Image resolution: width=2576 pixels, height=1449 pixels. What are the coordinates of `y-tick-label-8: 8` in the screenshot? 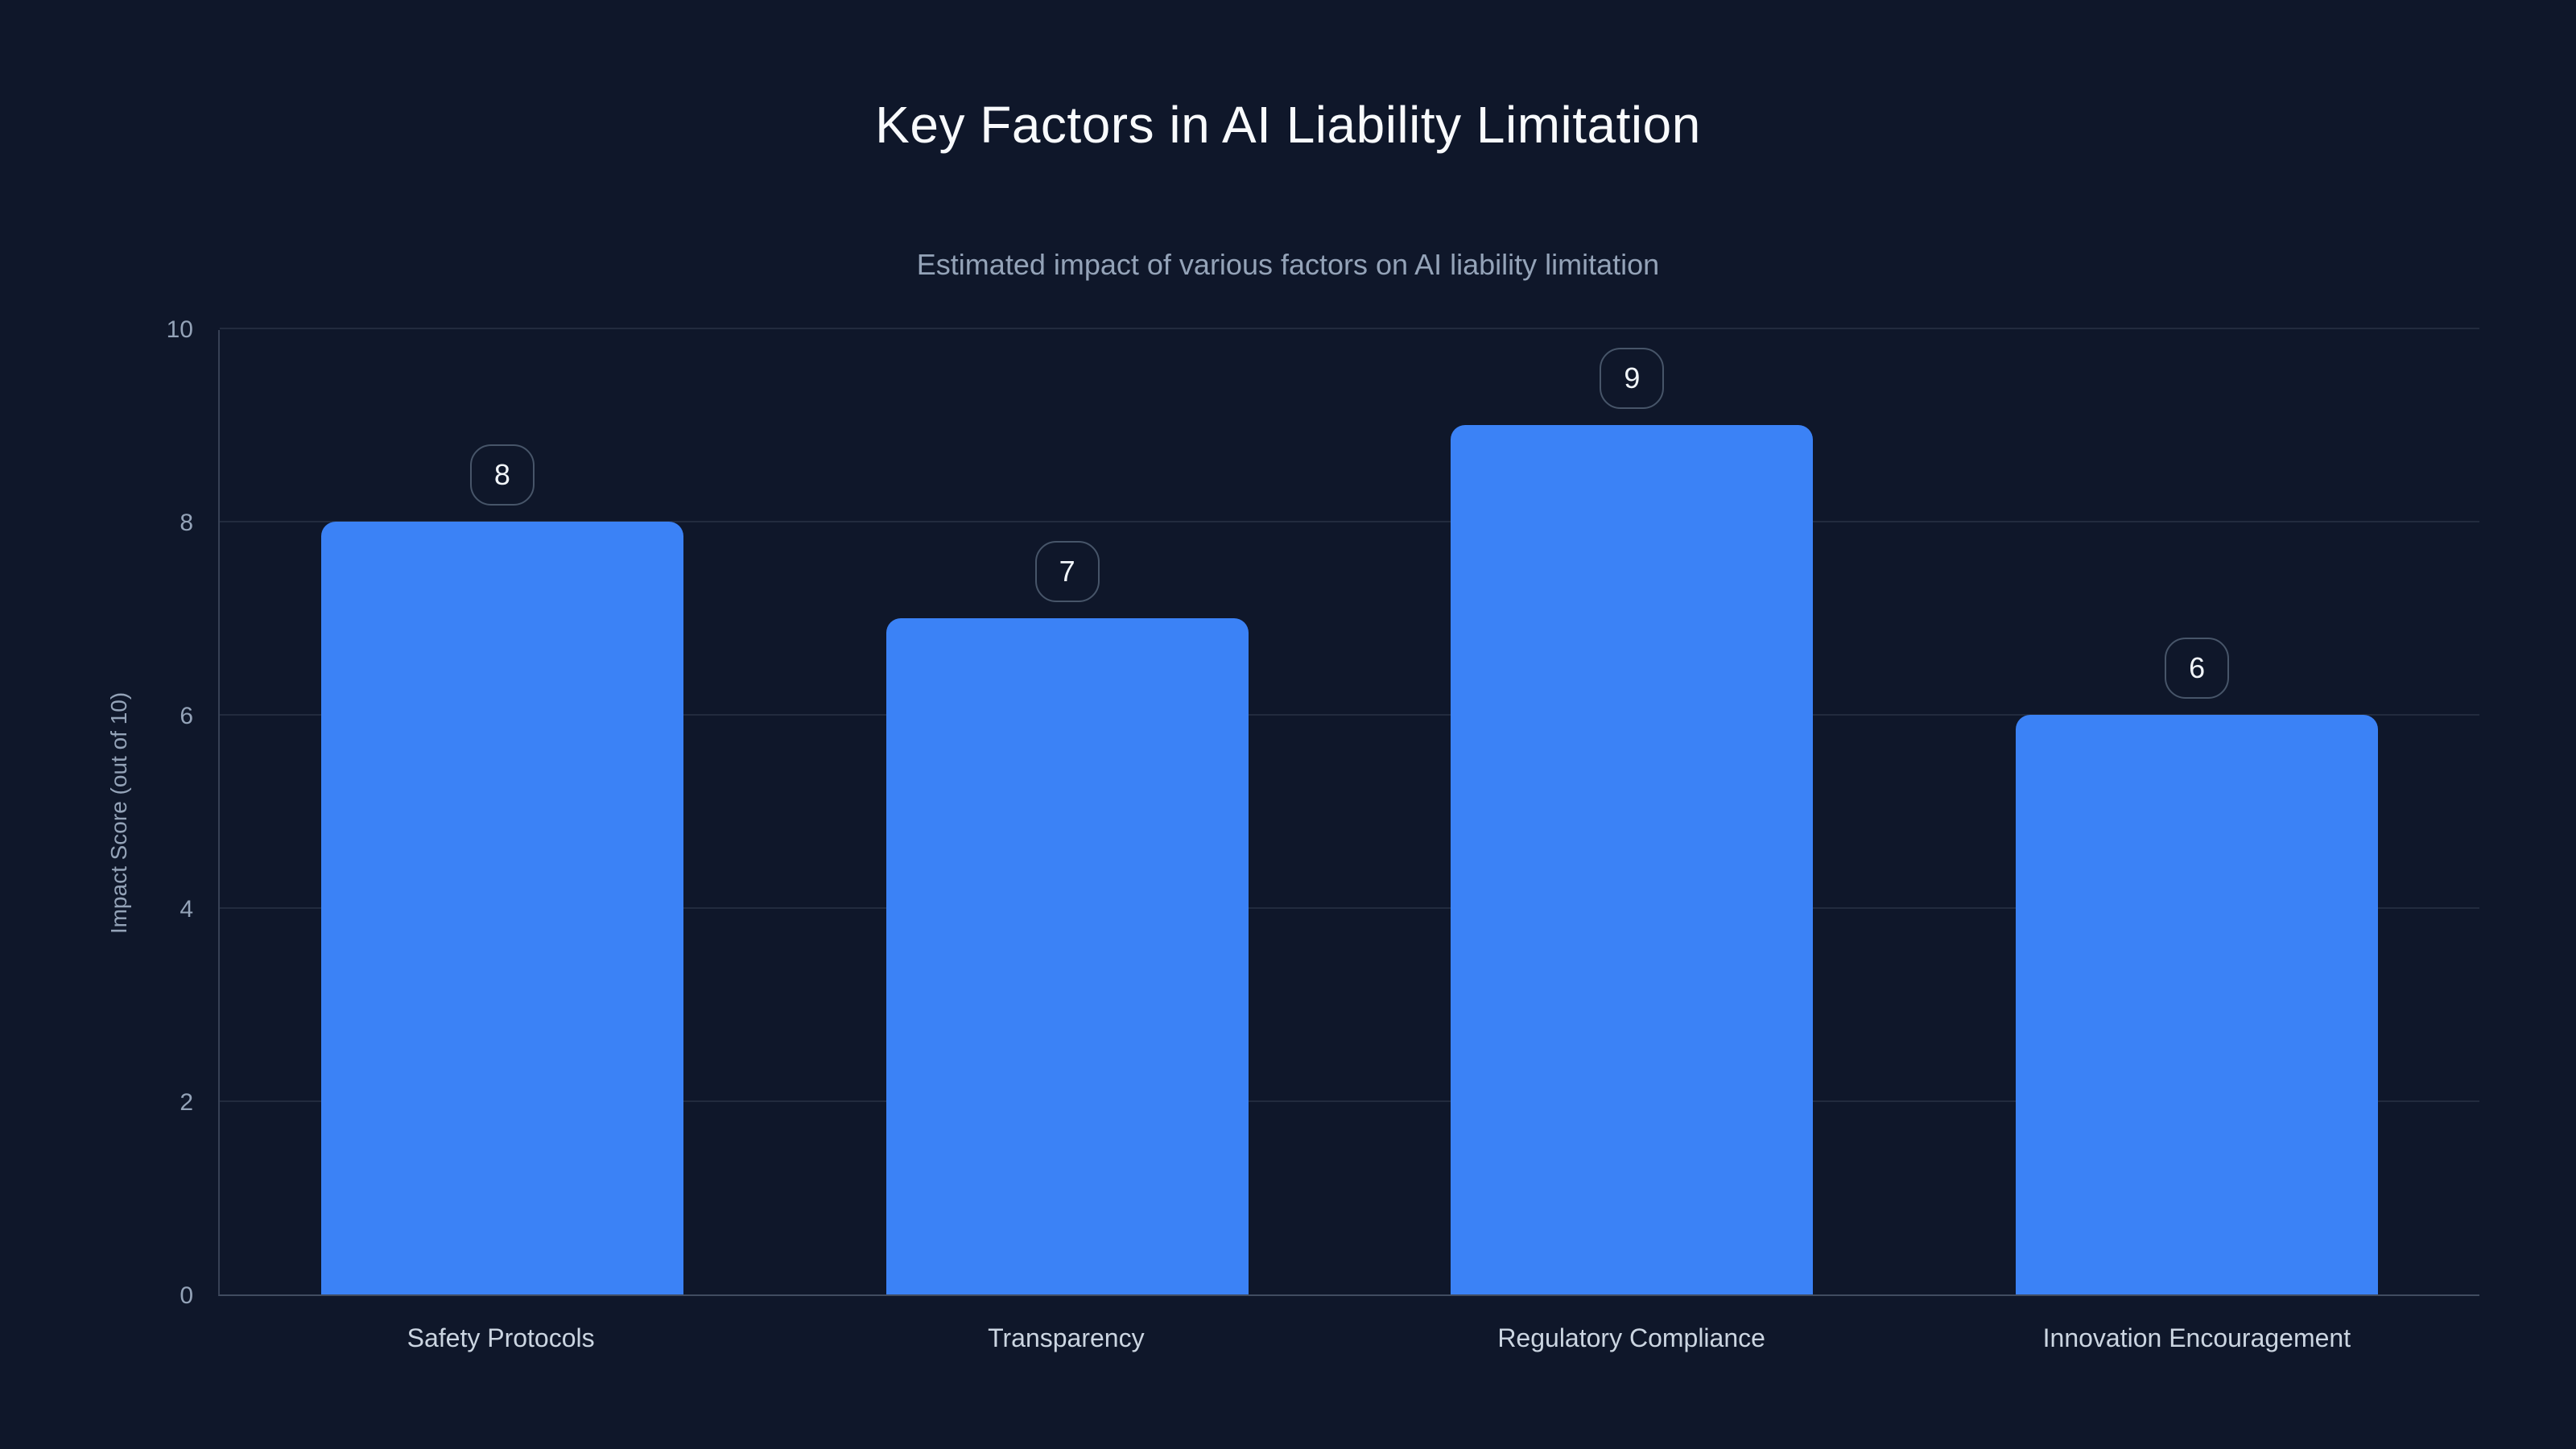 It's located at (186, 523).